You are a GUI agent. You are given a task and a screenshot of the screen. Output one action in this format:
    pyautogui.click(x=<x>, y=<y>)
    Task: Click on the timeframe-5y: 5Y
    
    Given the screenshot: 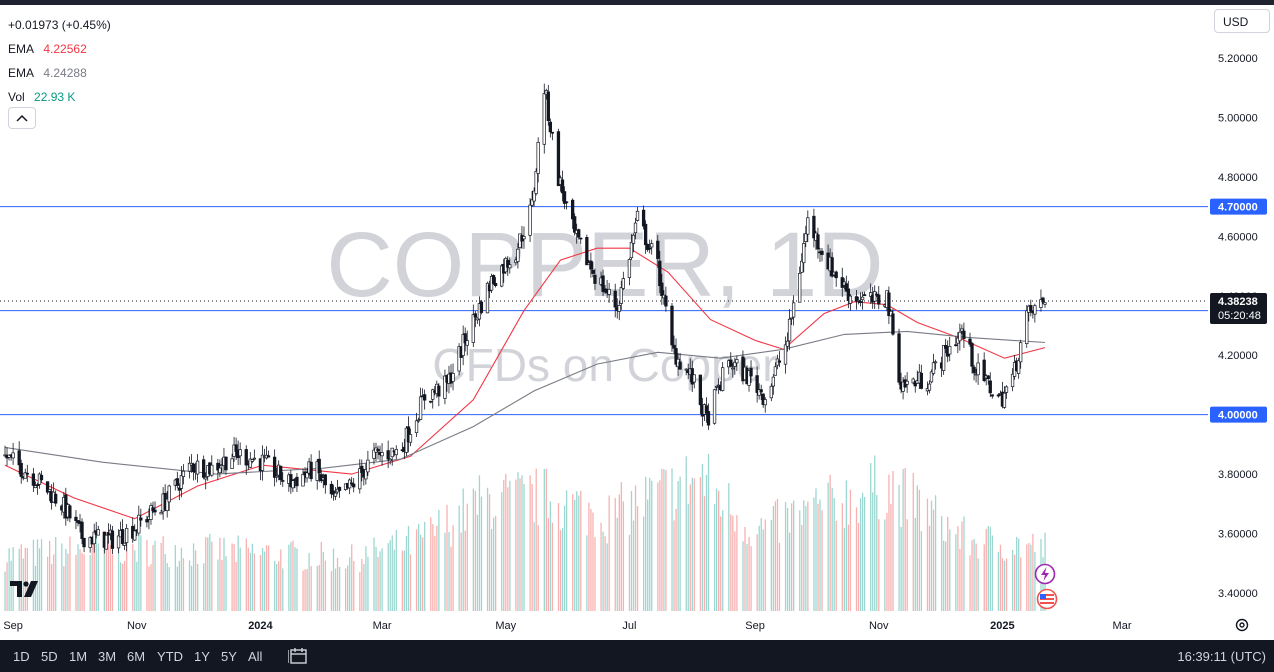 What is the action you would take?
    pyautogui.click(x=229, y=656)
    